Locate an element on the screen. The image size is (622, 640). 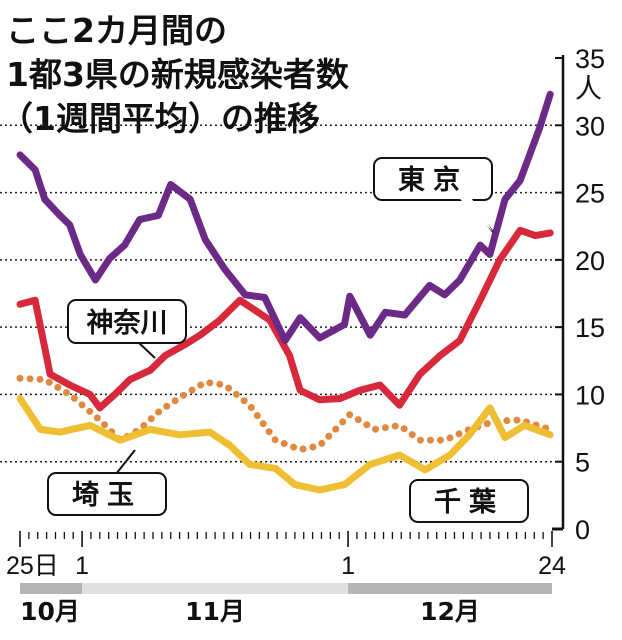
y-unit-label: 人 is located at coordinates (588, 89).